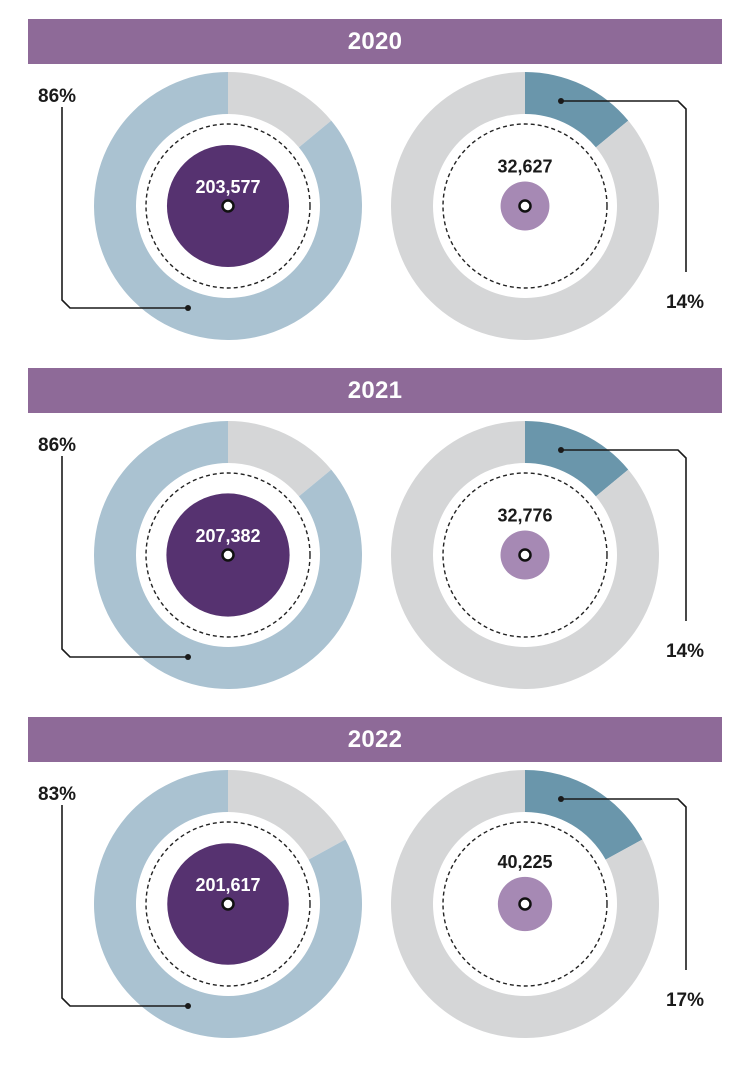 The height and width of the screenshot is (1066, 750). I want to click on year-banner: 2020, so click(375, 41).